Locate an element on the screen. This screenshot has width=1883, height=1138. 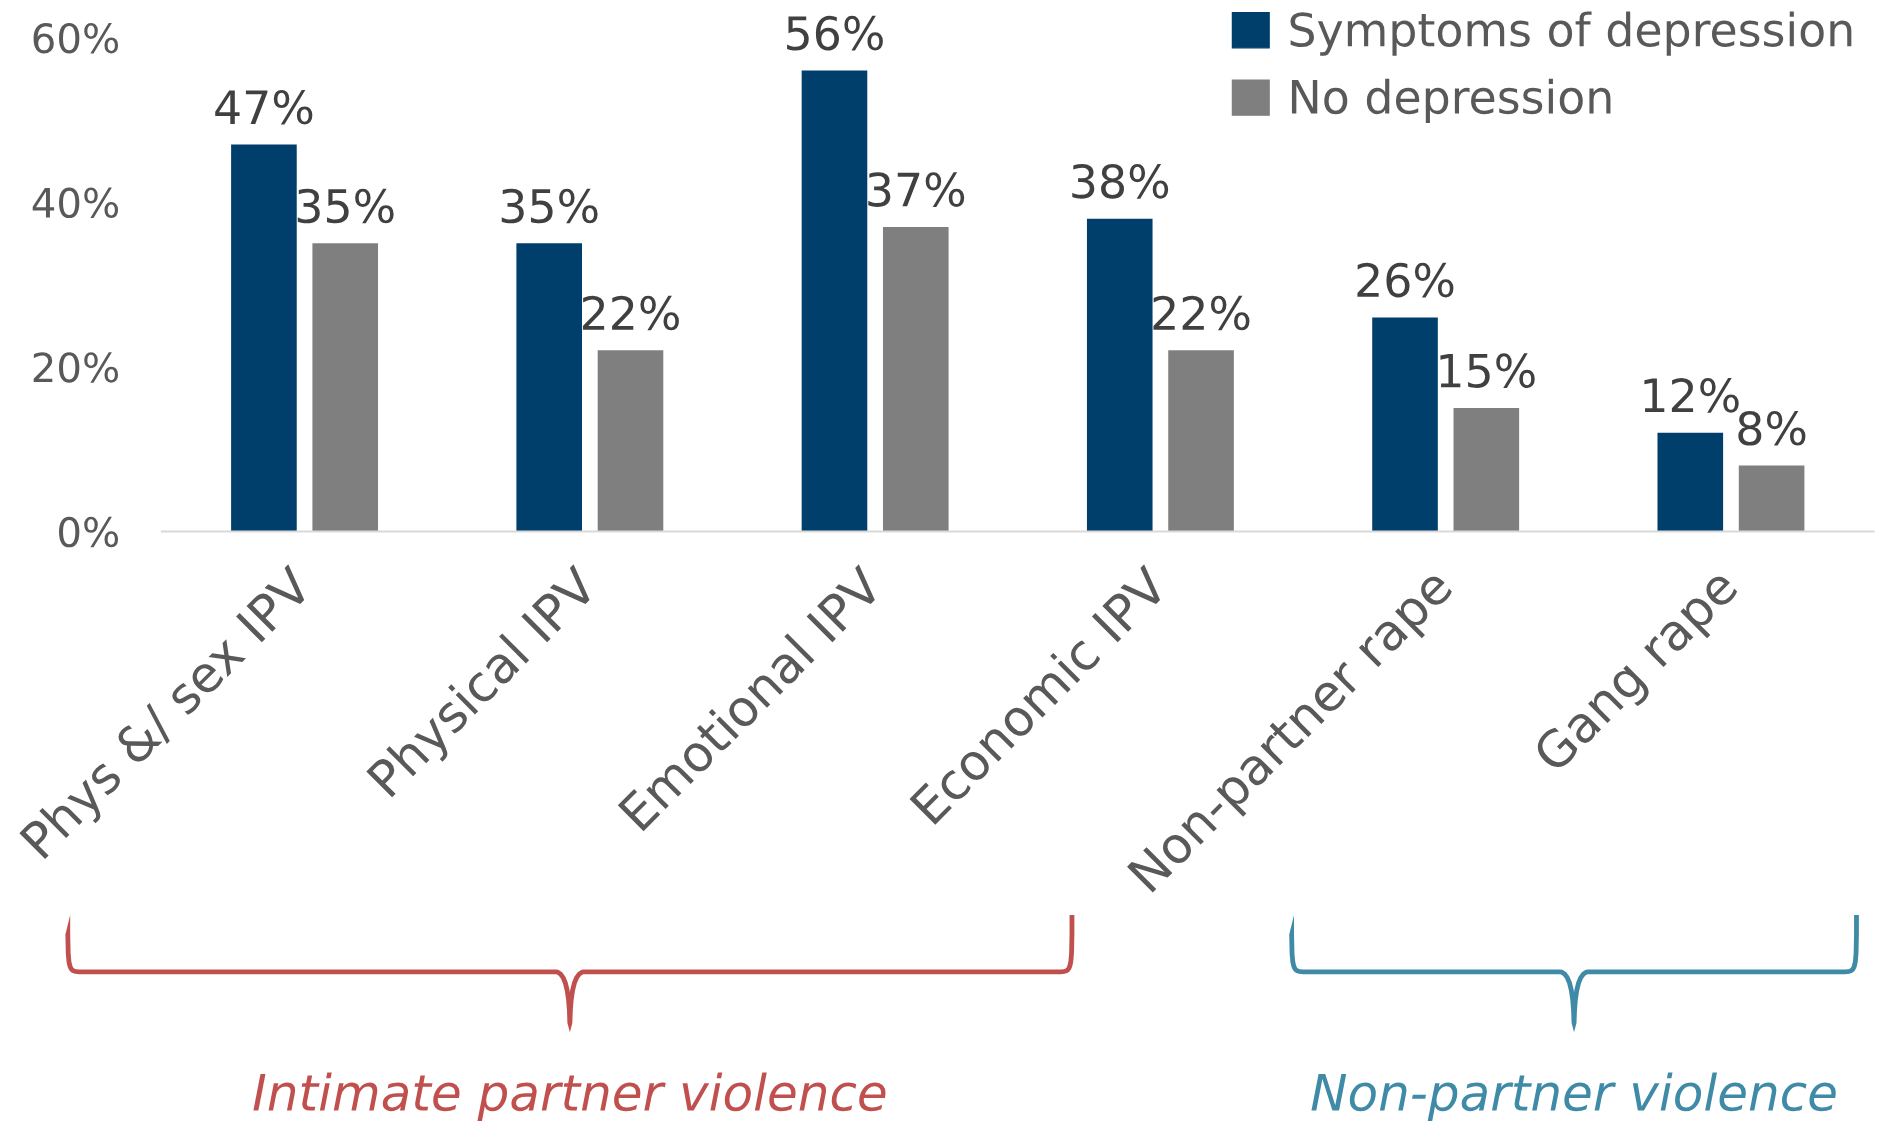
y-tick-label: 20% is located at coordinates (76, 367).